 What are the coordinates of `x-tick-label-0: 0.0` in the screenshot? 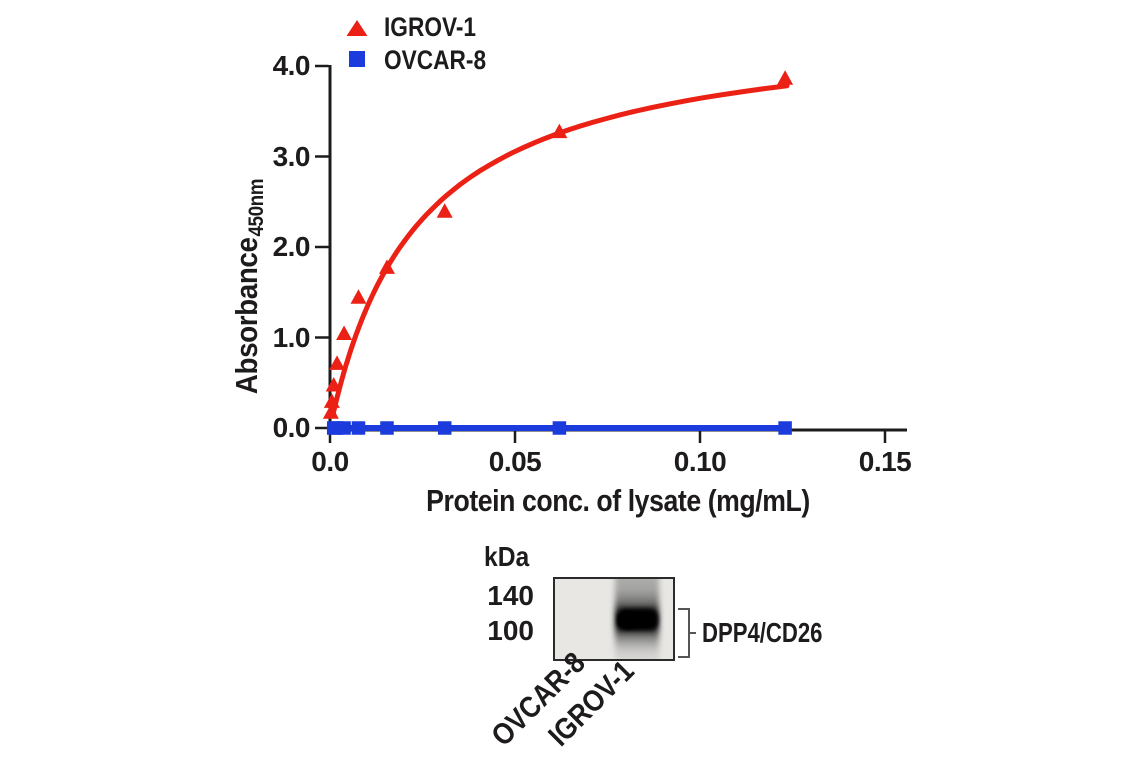 It's located at (330, 461).